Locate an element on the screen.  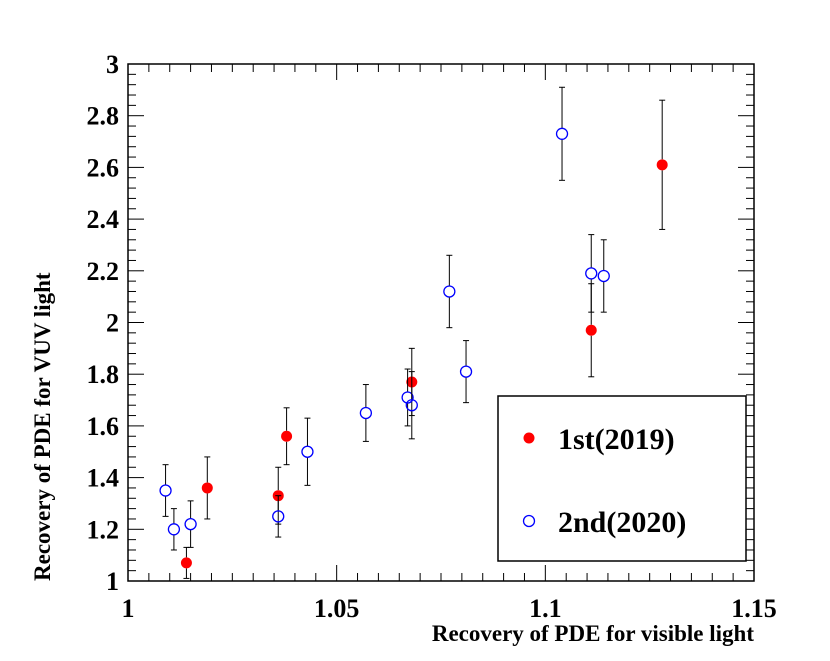
legend-box is located at coordinates (622, 478).